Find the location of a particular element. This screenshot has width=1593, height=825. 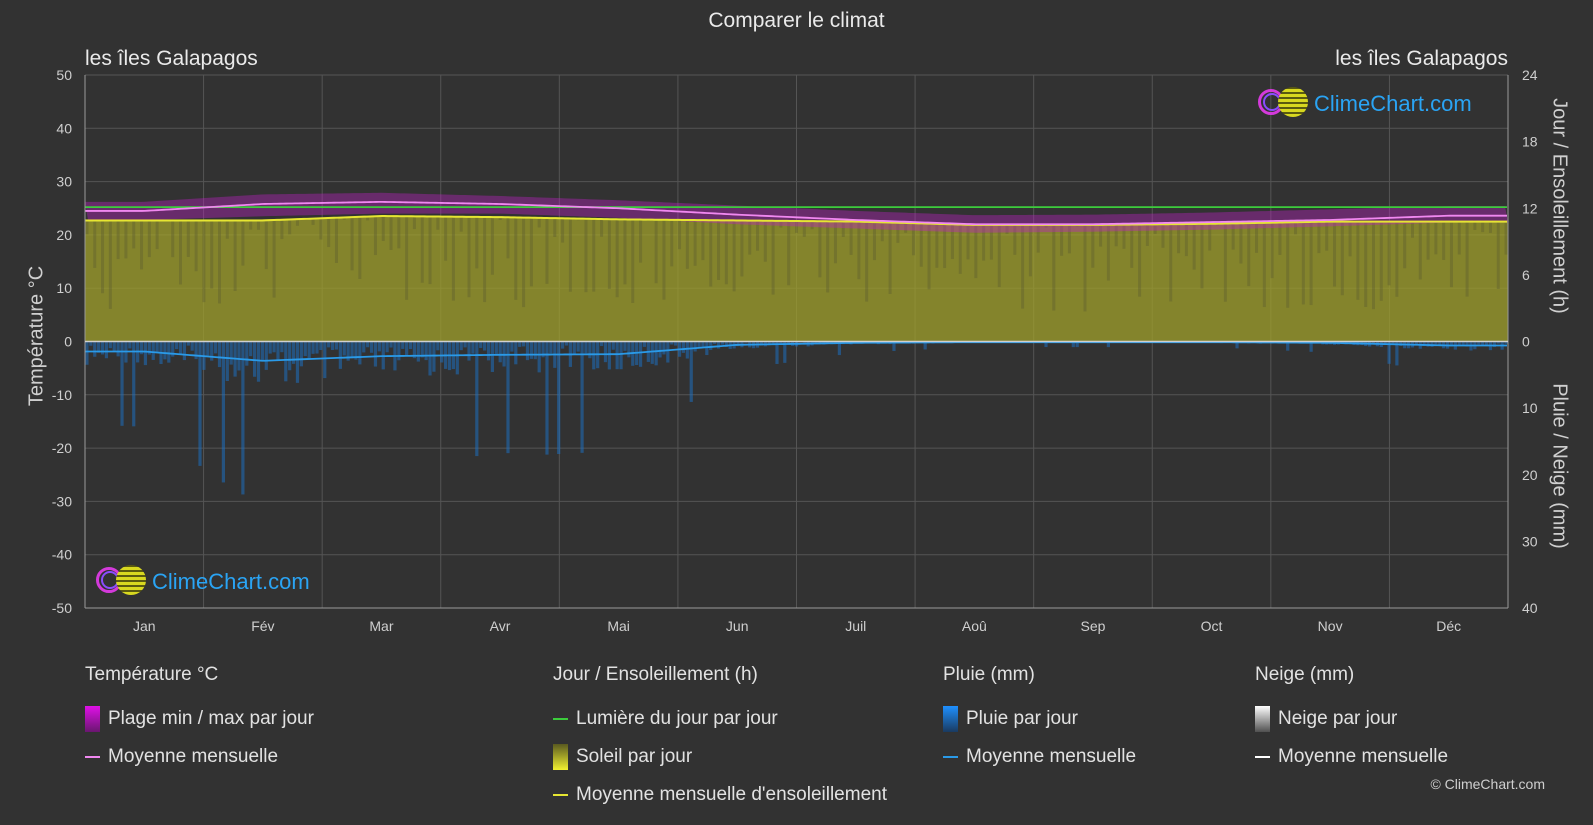

climechart-logo-icon is located at coordinates (1284, 104).